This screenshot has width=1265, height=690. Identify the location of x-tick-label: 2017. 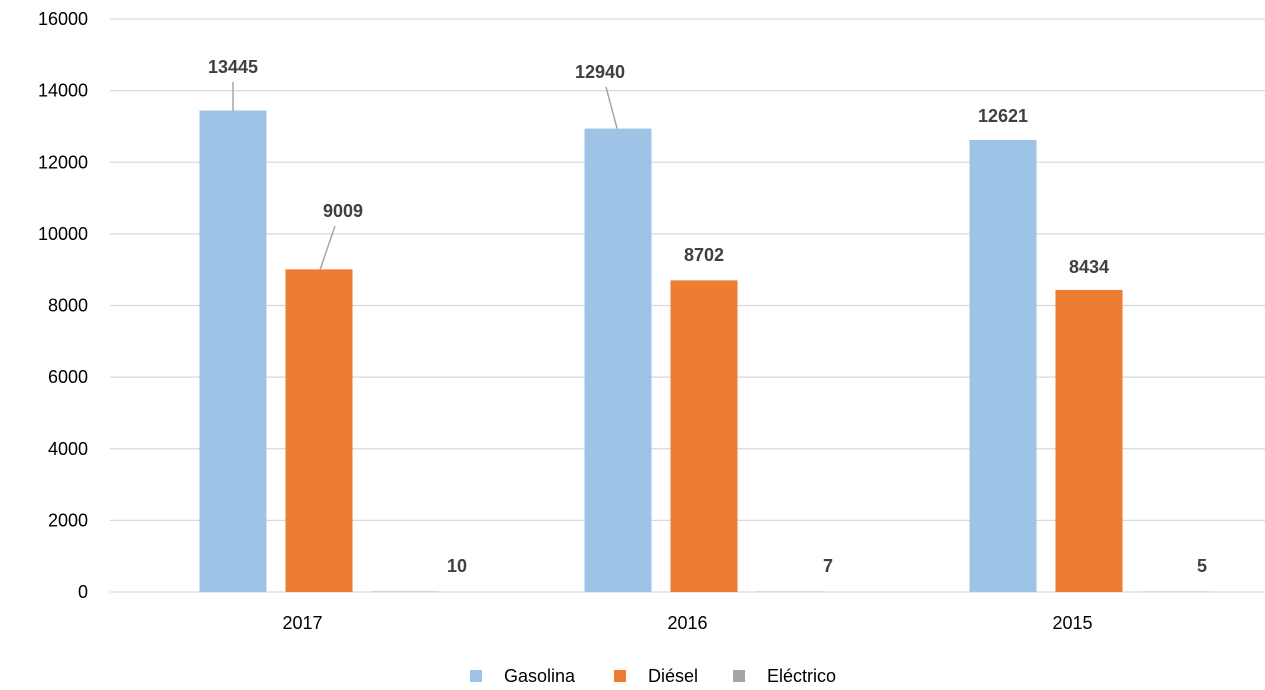
(302, 623).